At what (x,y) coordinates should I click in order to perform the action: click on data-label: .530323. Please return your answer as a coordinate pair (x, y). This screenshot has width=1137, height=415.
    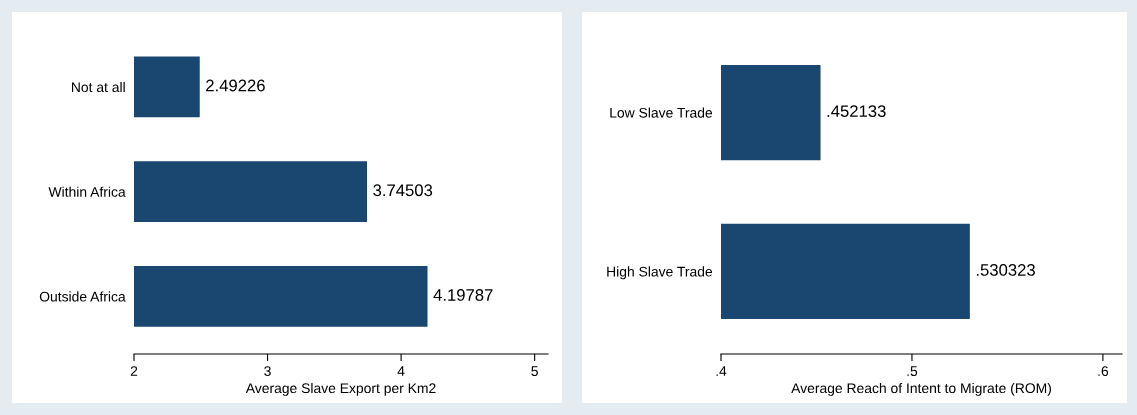
    Looking at the image, I should click on (1005, 270).